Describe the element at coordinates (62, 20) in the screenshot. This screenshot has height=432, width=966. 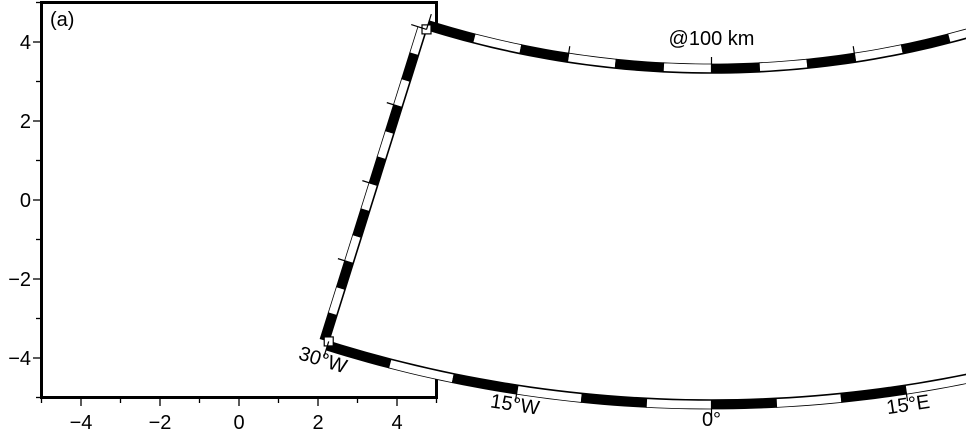
I see `panel-a-label: (a)` at that location.